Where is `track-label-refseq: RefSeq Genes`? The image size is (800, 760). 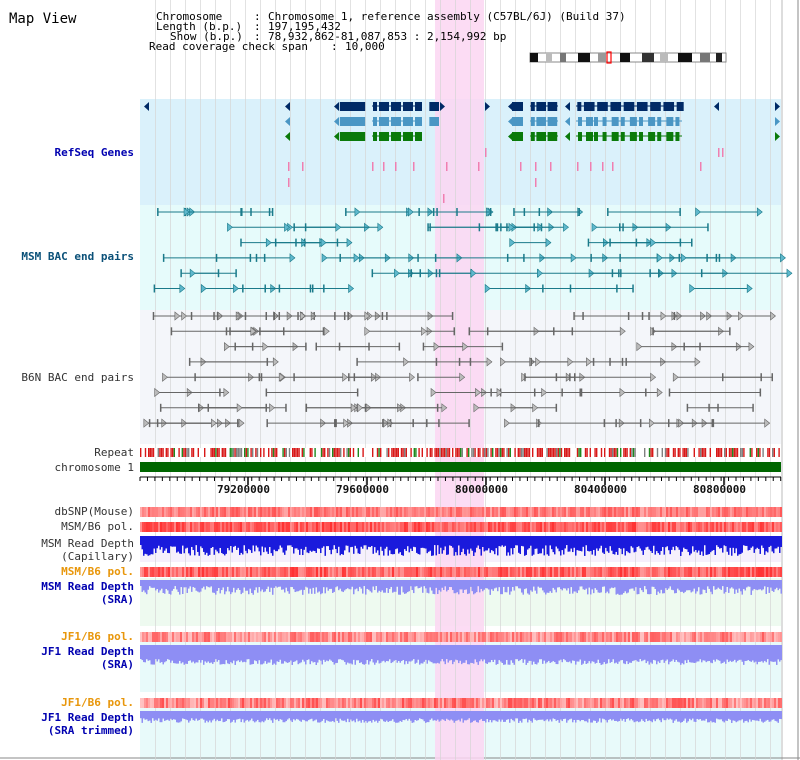
track-label-refseq: RefSeq Genes is located at coordinates (94, 152).